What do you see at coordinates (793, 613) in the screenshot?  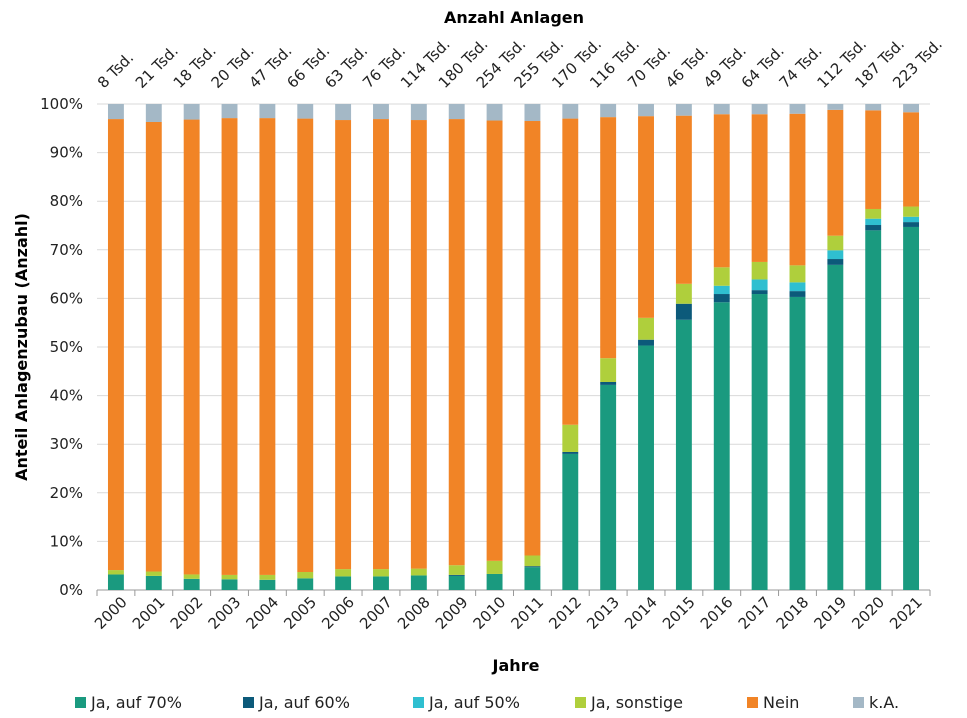 I see `x-tick-label: 2018` at bounding box center [793, 613].